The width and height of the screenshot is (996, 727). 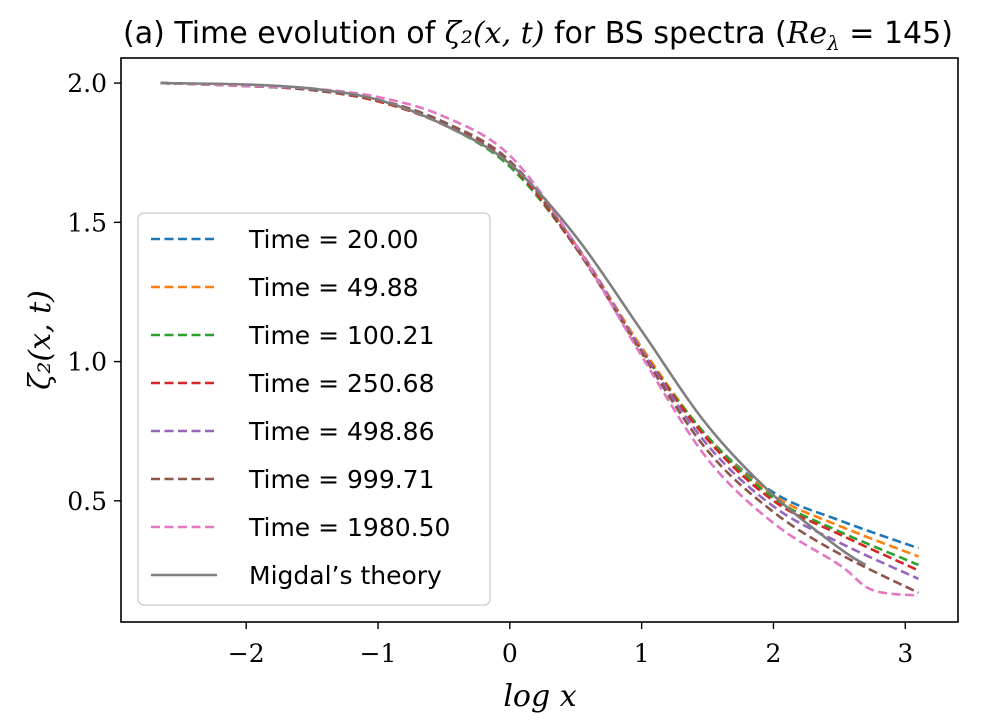 What do you see at coordinates (333, 239) in the screenshot?
I see `legend-label: Time = 20.00` at bounding box center [333, 239].